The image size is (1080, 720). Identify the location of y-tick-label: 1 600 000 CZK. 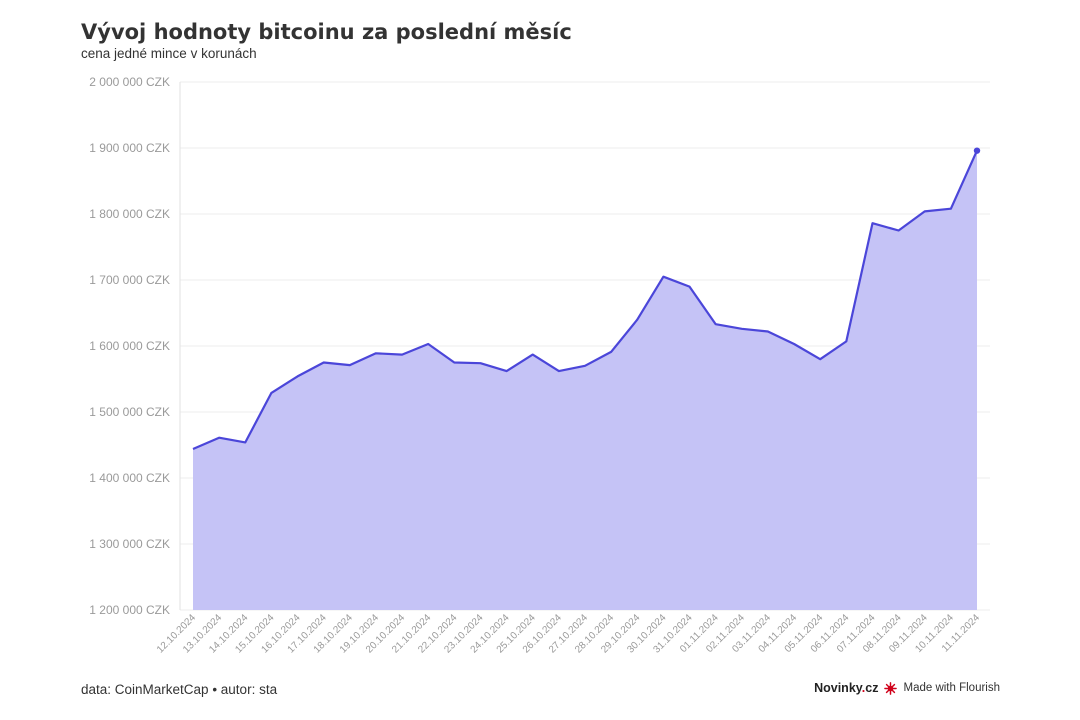
(129, 346).